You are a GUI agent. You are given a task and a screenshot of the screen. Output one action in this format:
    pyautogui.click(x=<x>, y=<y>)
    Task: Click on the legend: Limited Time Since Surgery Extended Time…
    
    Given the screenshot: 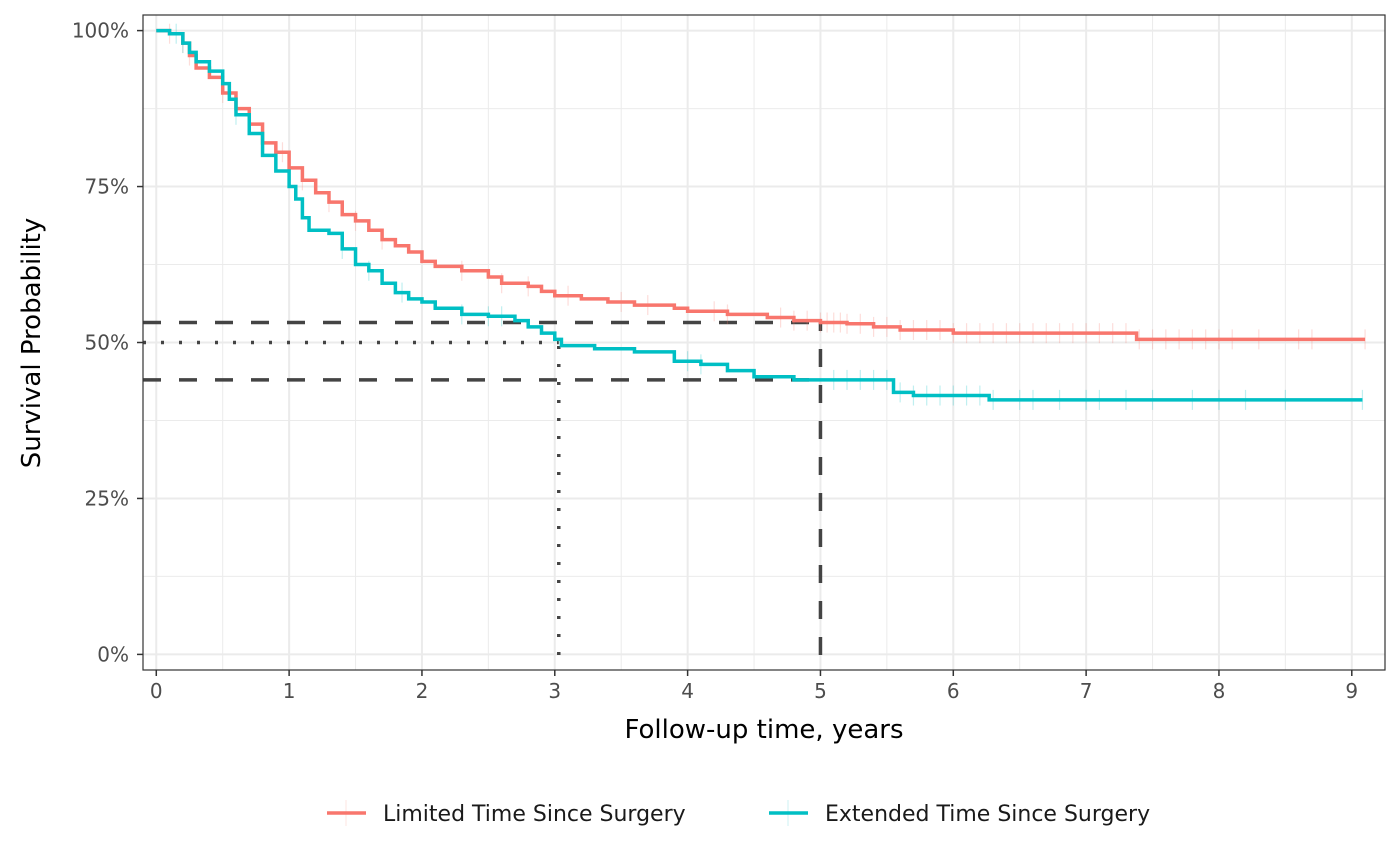 What is the action you would take?
    pyautogui.click(x=738, y=813)
    